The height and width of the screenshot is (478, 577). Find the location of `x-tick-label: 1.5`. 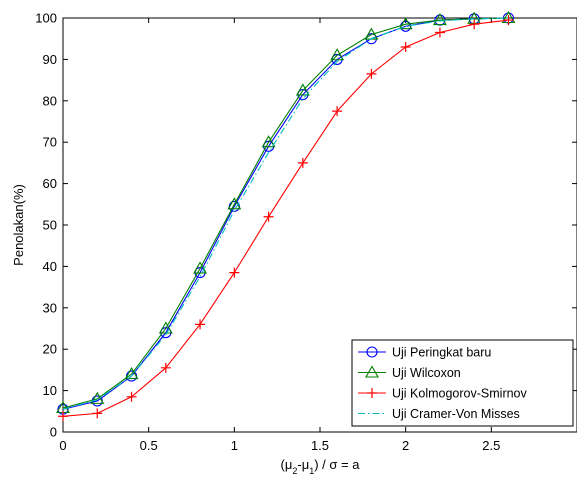

x-tick-label: 1.5 is located at coordinates (320, 445).